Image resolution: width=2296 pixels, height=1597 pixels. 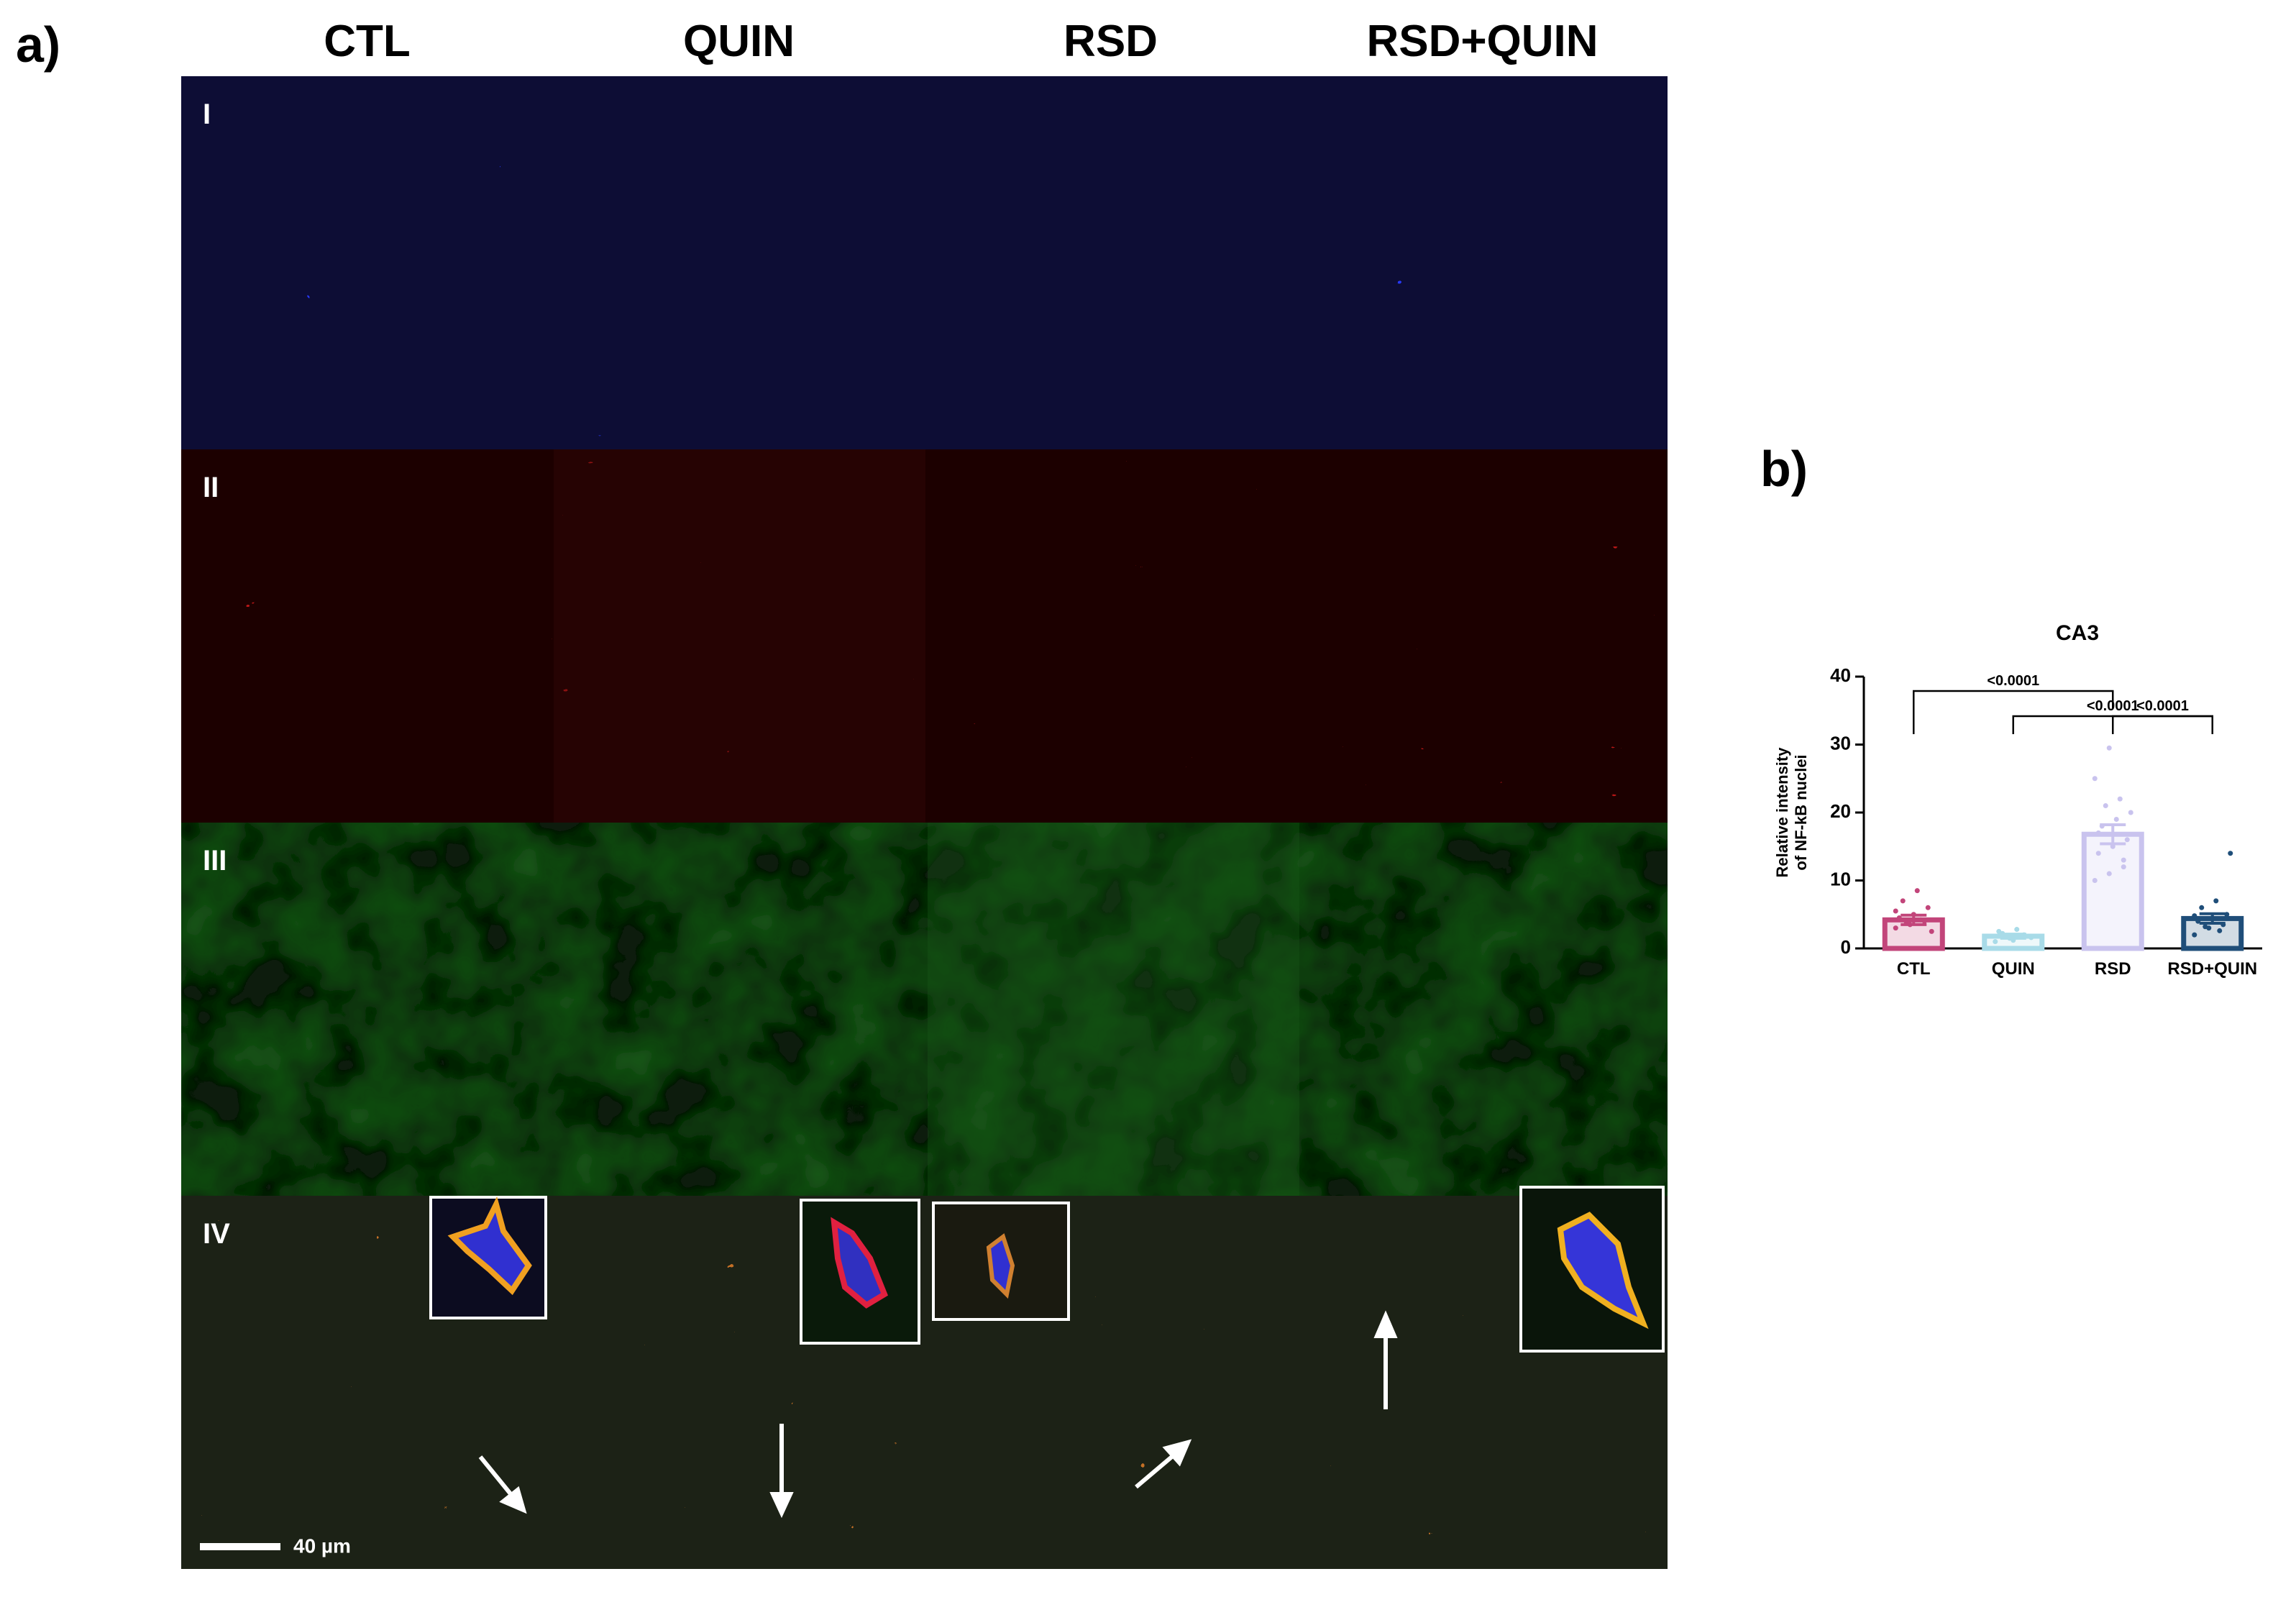 What do you see at coordinates (938, 1414) in the screenshot?
I see `arrows` at bounding box center [938, 1414].